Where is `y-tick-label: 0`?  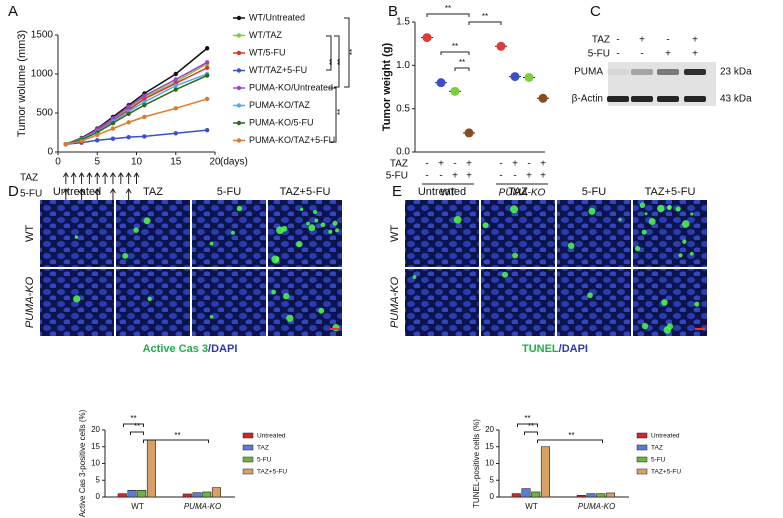
y-tick-label: 0 is located at coordinates (492, 496).